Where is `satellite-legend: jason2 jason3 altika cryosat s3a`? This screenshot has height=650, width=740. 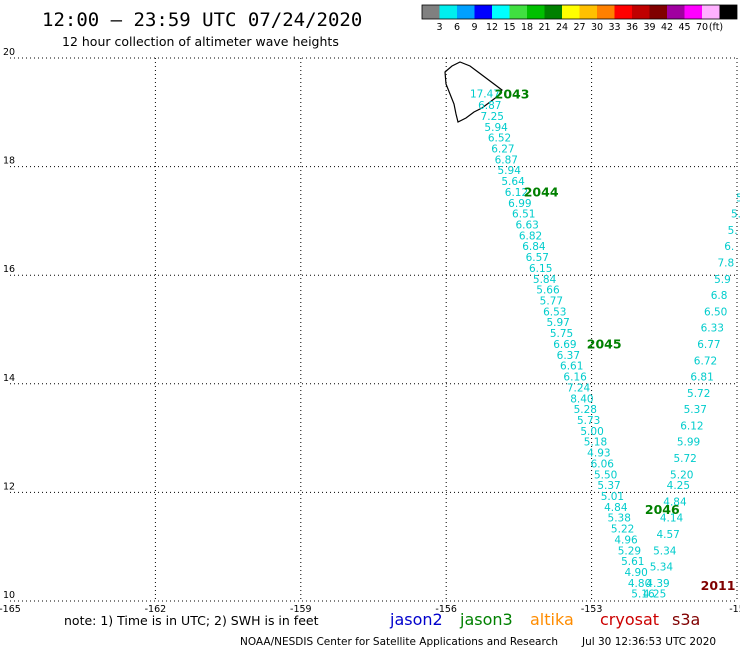
satellite-legend: jason2 jason3 altika cryosat s3a is located at coordinates (544, 619).